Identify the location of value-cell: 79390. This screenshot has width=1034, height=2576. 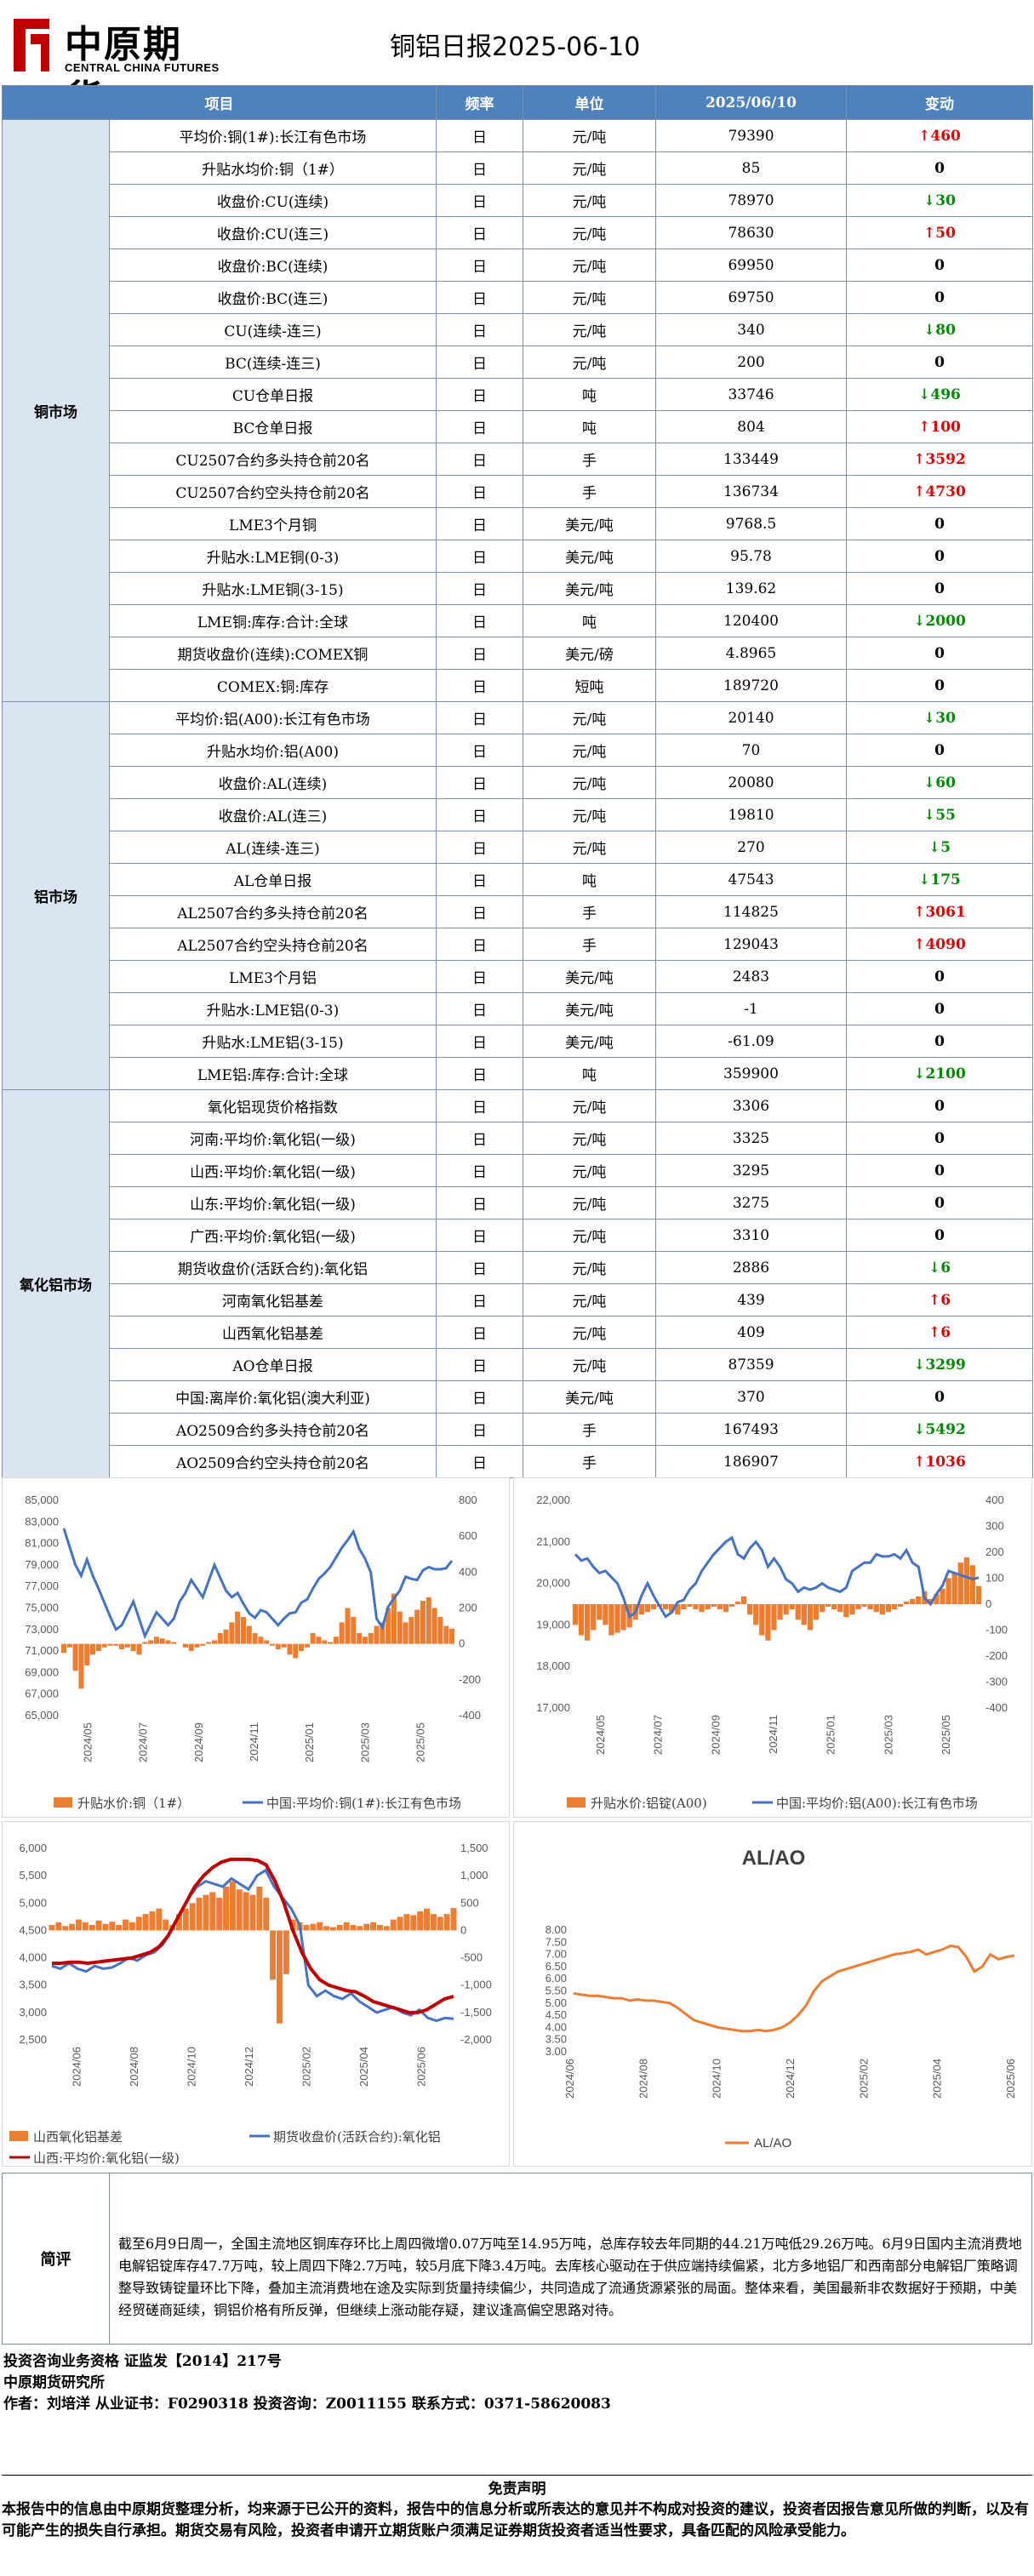
(751, 135).